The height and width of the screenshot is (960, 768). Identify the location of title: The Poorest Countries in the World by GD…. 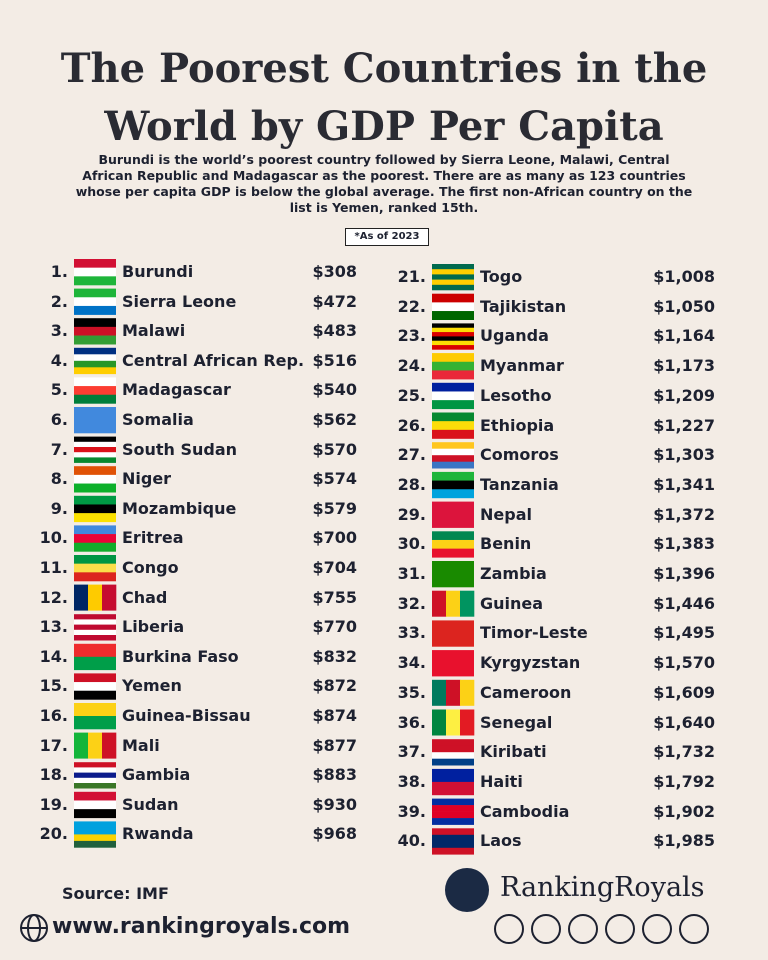
(384, 97).